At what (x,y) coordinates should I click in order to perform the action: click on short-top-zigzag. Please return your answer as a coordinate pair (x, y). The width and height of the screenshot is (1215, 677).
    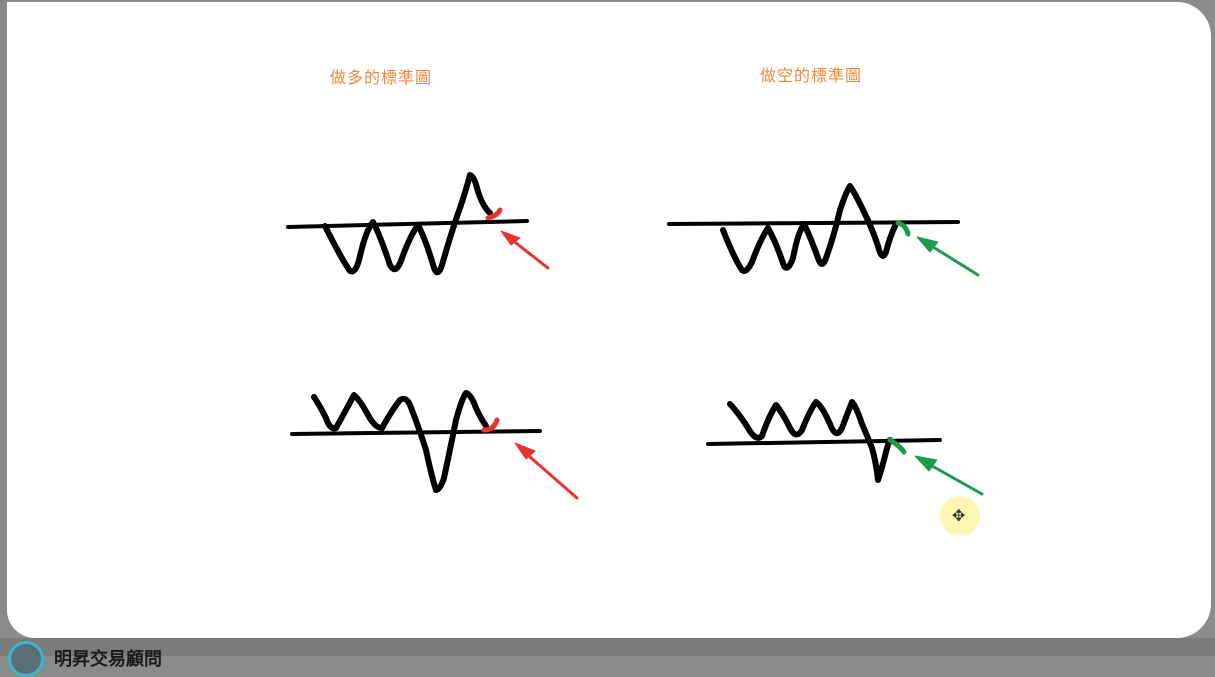
    Looking at the image, I should click on (809, 228).